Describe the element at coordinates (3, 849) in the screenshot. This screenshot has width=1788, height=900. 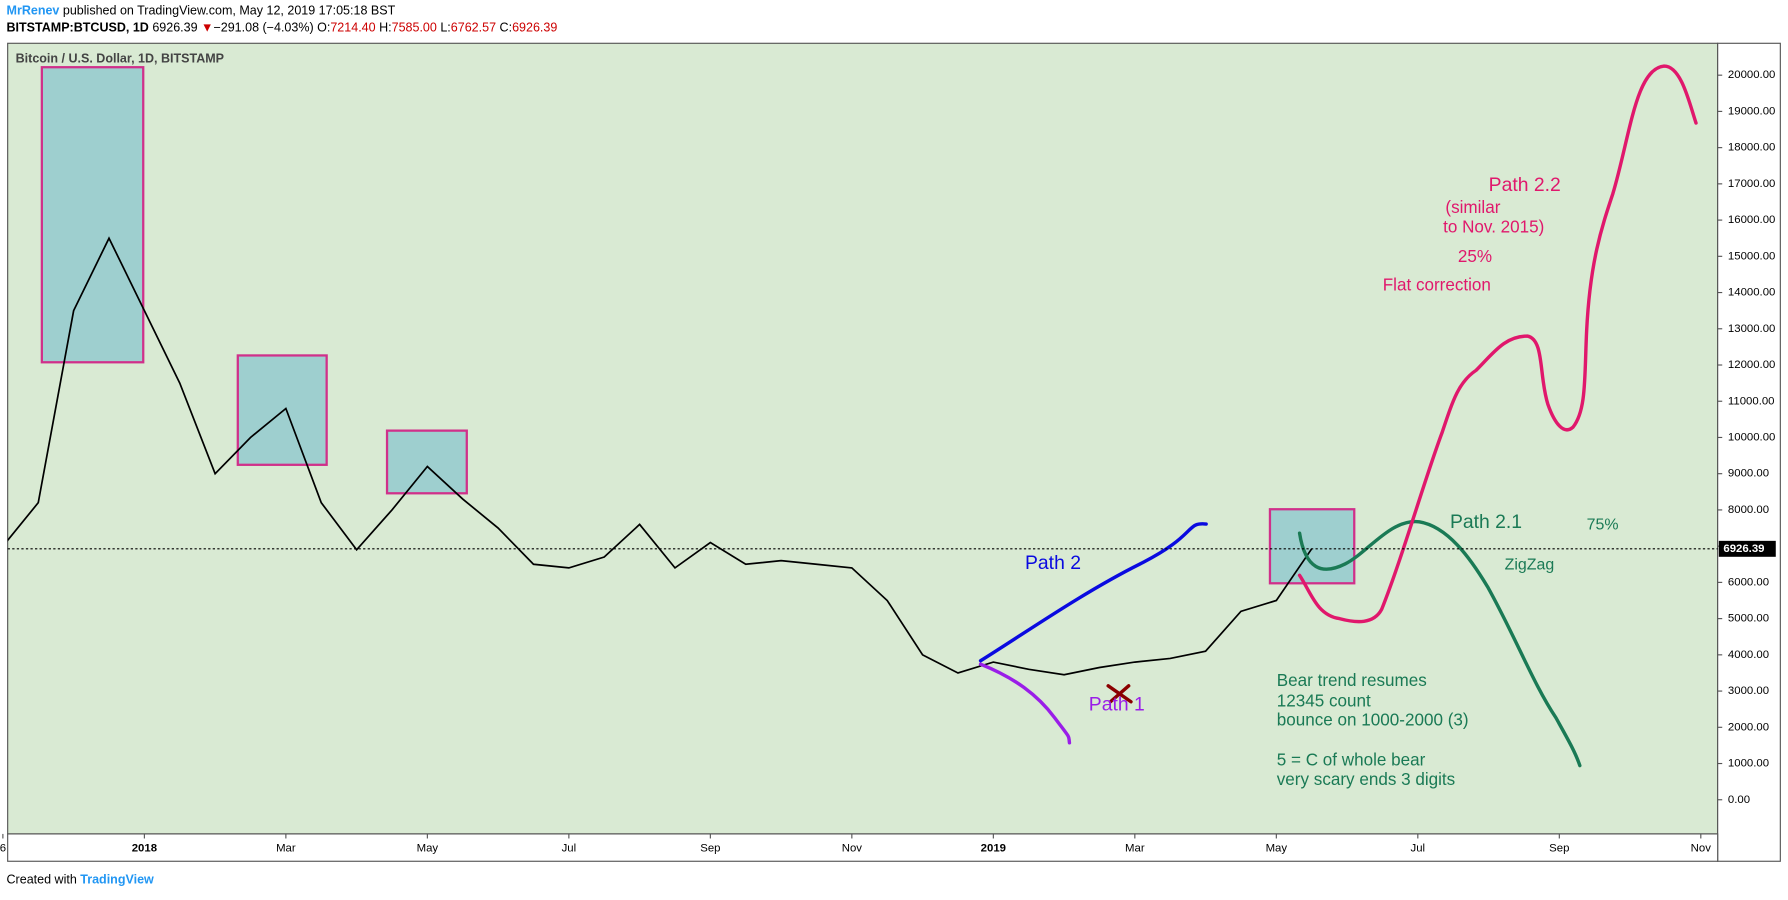
I see `x-tick-label: 6` at that location.